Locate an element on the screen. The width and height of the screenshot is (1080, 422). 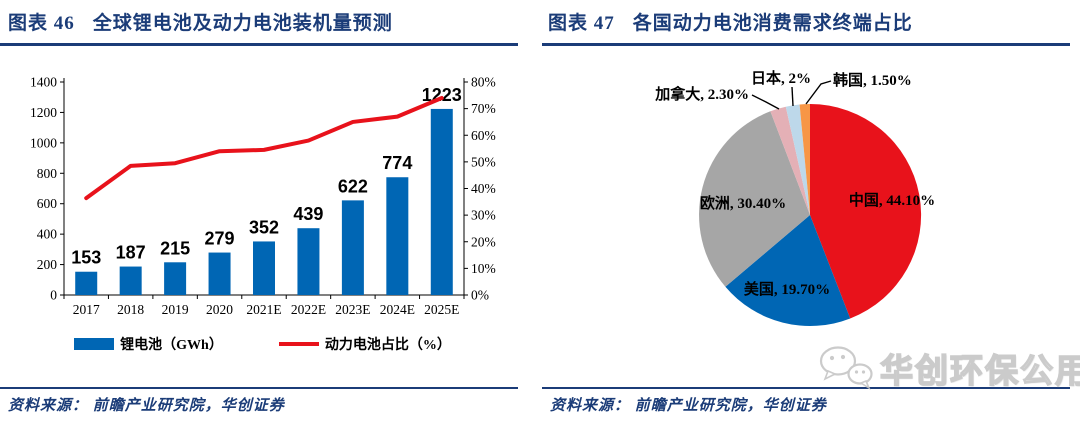
pie-label-日本: 日本, 2% is located at coordinates (781, 78).